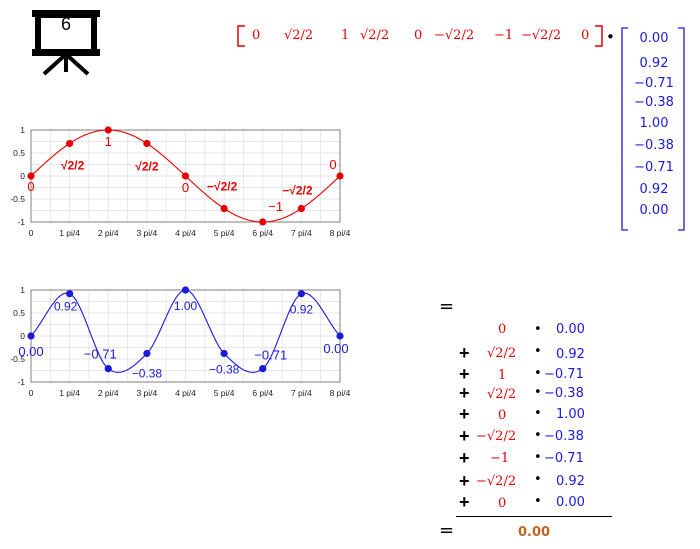  I want to click on x-tick-label: 4 pi/4, so click(185, 393).